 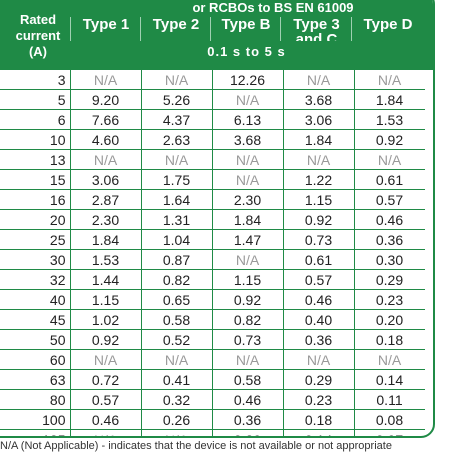 What do you see at coordinates (273, 7) in the screenshot?
I see `table-title: or RCBOs to BS EN 61009` at bounding box center [273, 7].